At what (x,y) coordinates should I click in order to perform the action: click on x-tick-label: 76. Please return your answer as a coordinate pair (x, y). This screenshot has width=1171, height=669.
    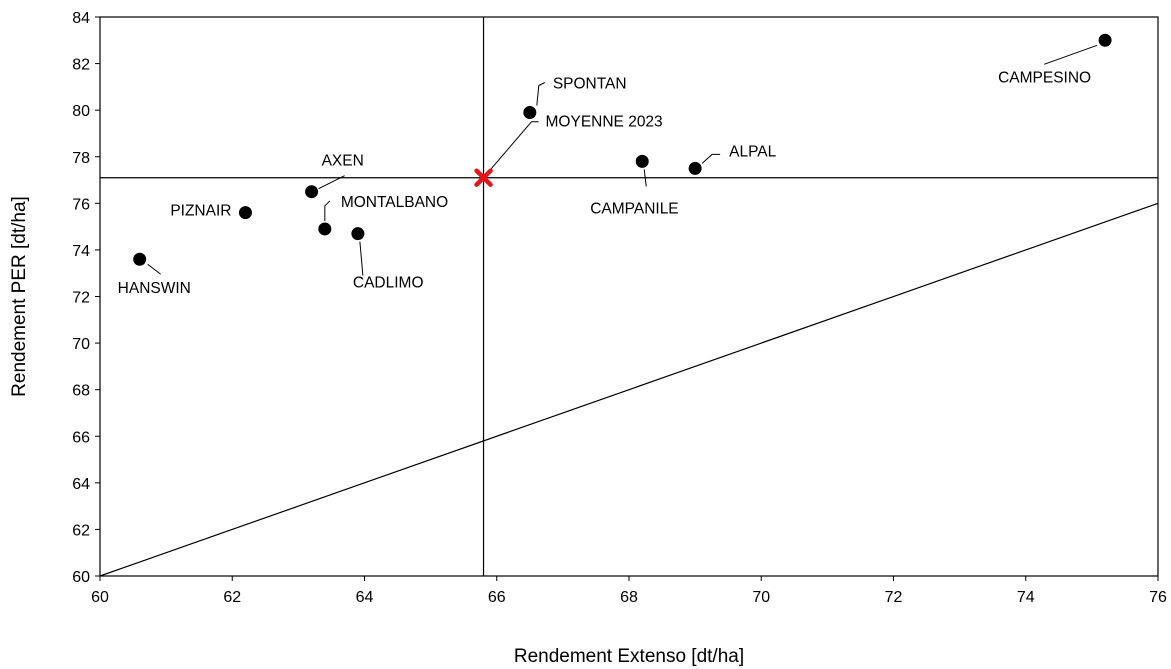
    Looking at the image, I should click on (1158, 597).